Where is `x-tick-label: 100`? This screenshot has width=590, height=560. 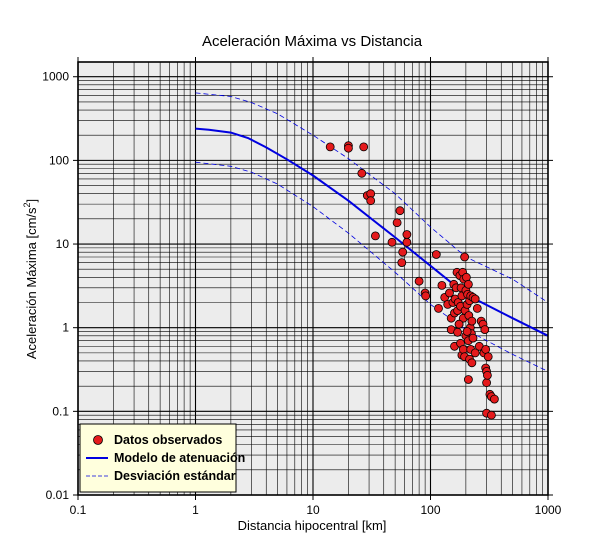 x-tick-label: 100 is located at coordinates (430, 510).